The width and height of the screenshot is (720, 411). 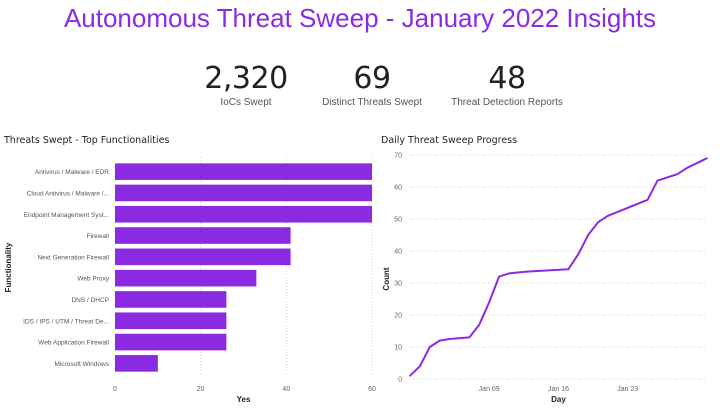 What do you see at coordinates (558, 389) in the screenshot?
I see `line-x-tick-label: Jan 16` at bounding box center [558, 389].